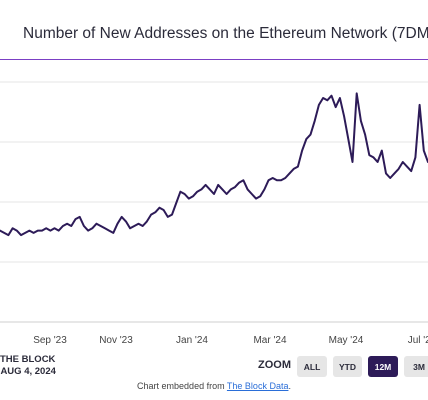 The width and height of the screenshot is (428, 400). I want to click on zoom-ytd-button: YTD, so click(347, 366).